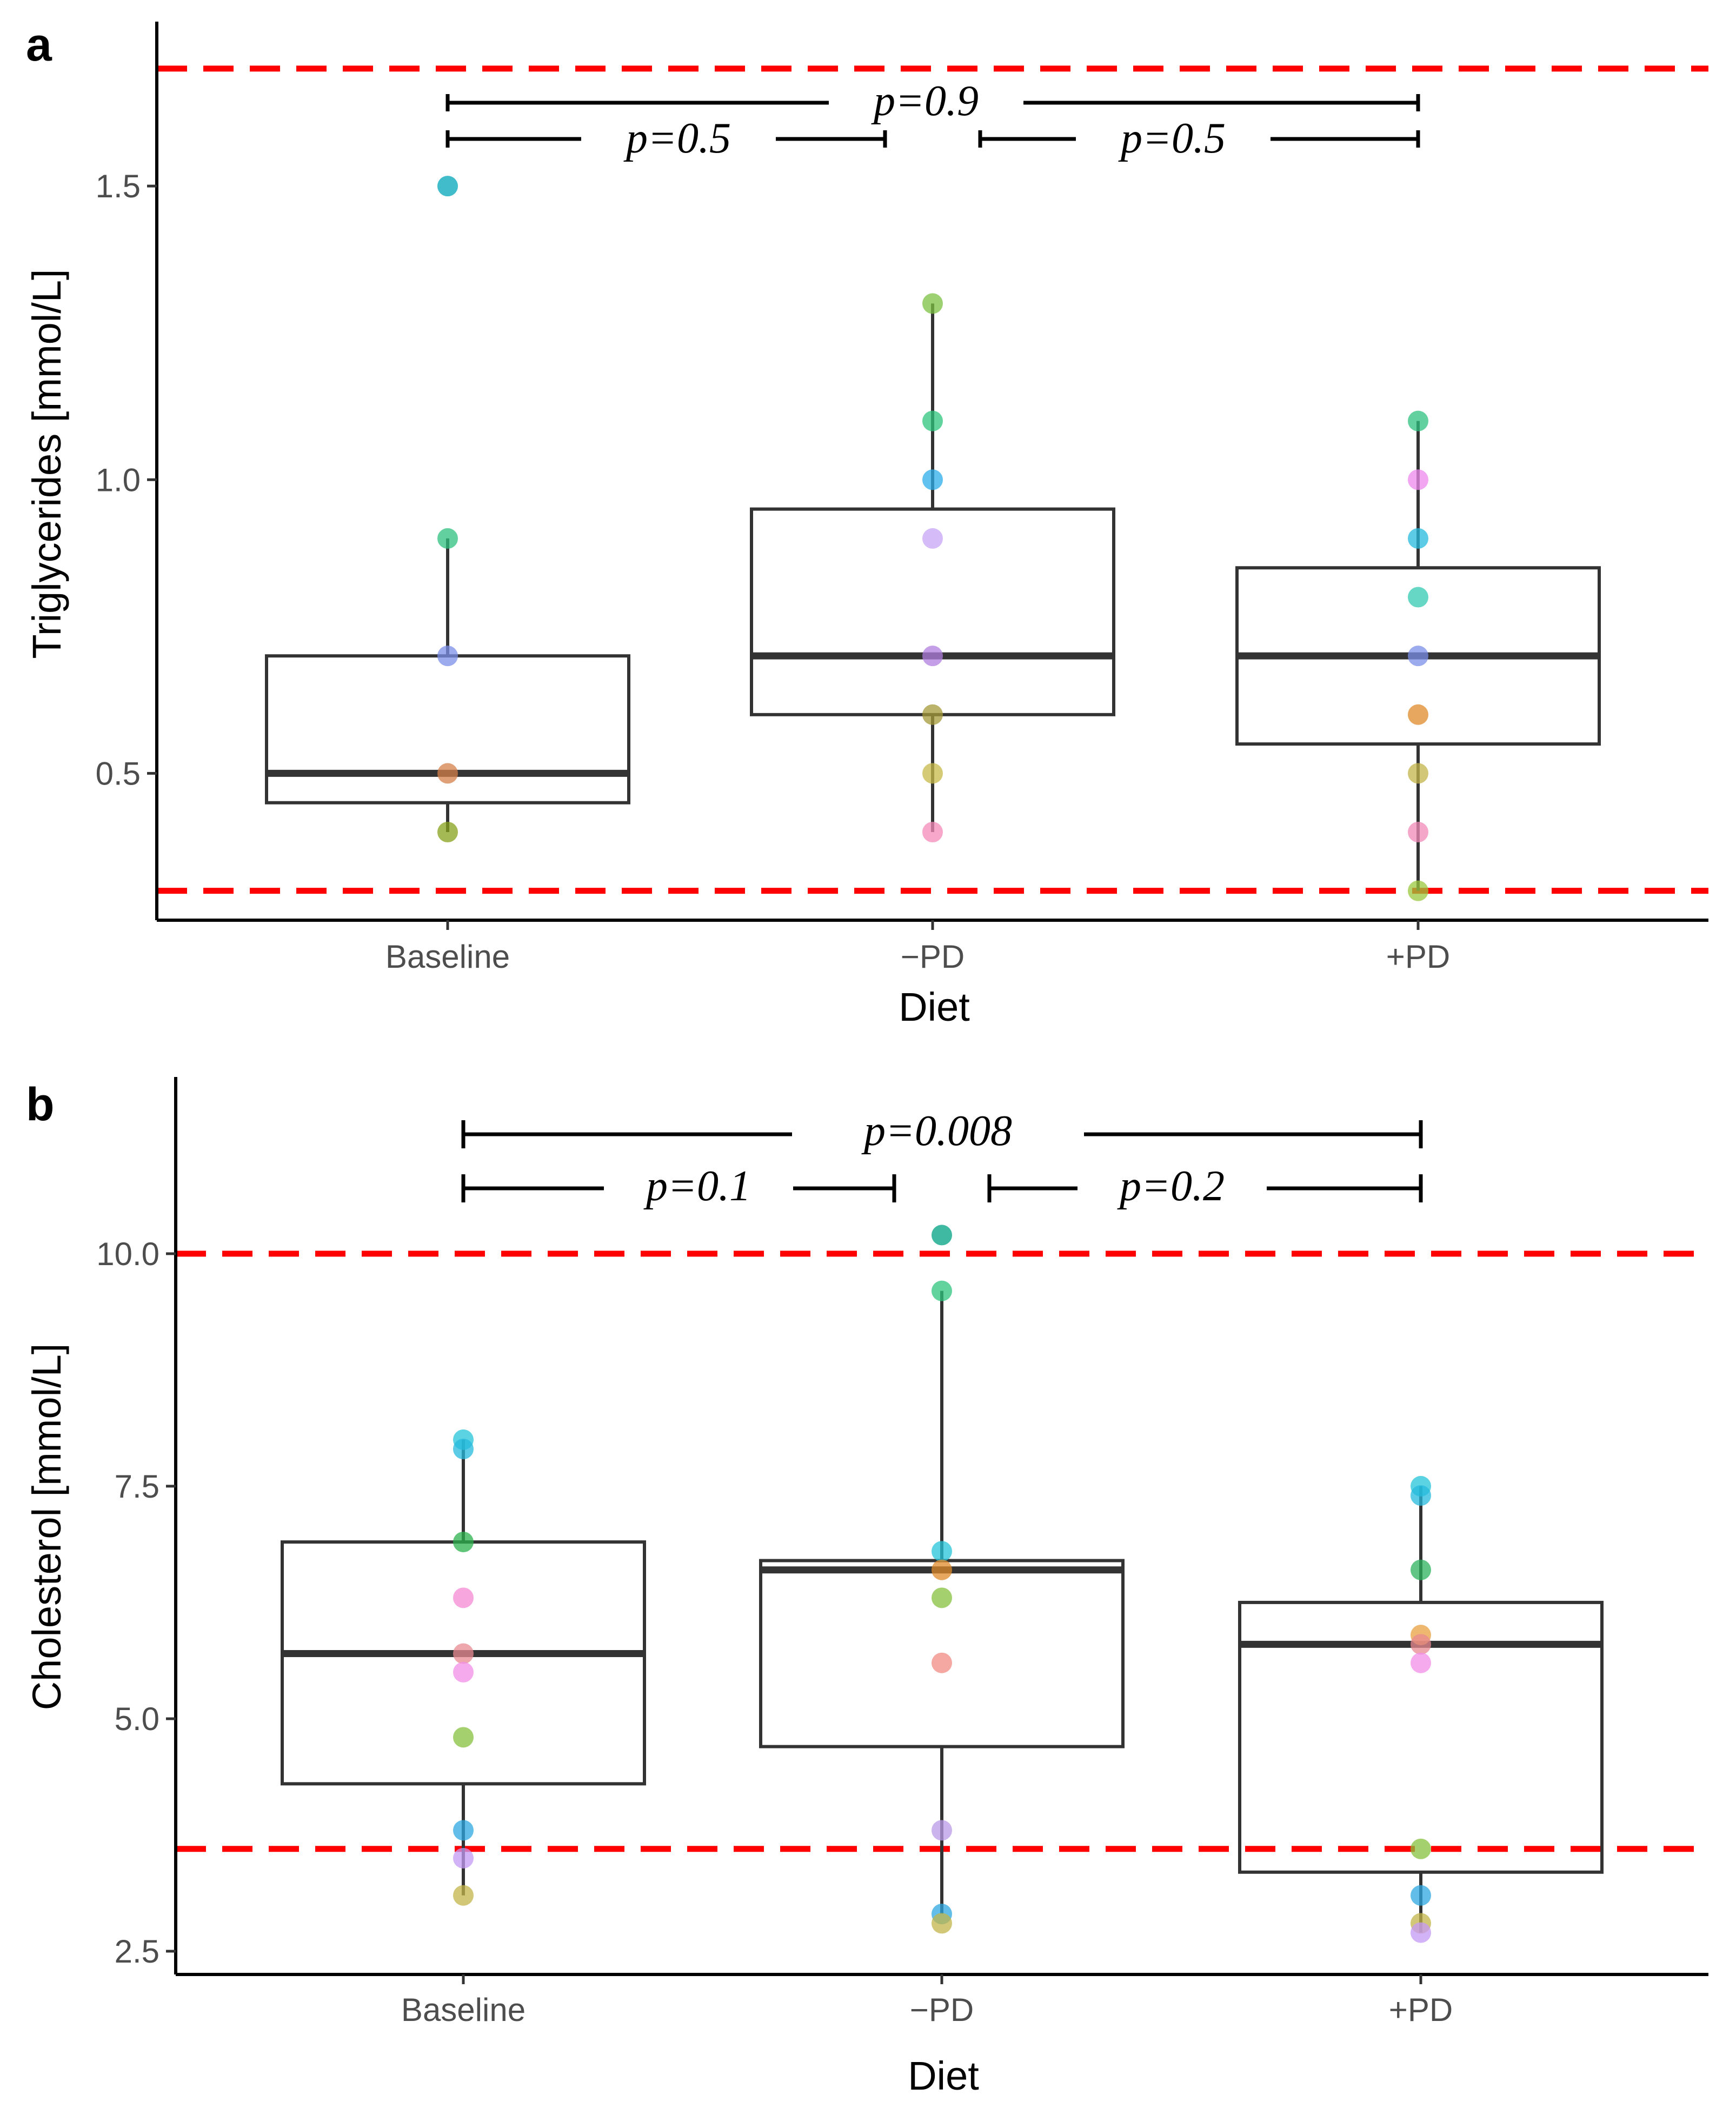  Describe the element at coordinates (46, 464) in the screenshot. I see `y-axis-title: Triglycerides [mmol/L]` at that location.